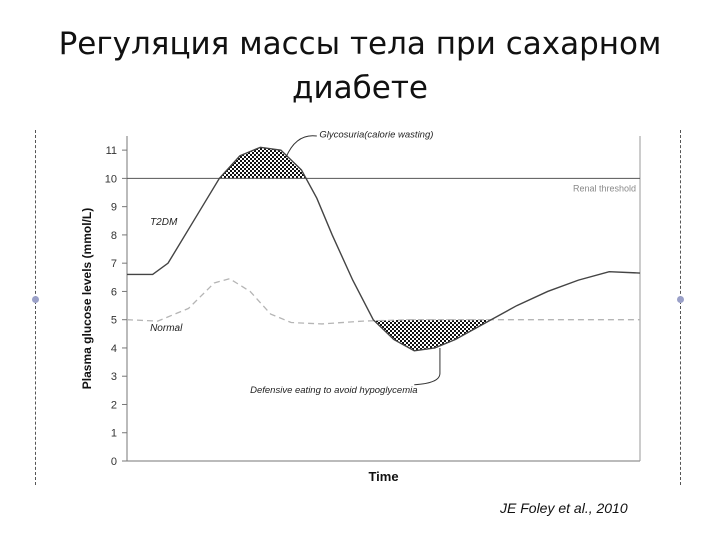 The height and width of the screenshot is (540, 720). I want to click on y-tick-label: 0, so click(114, 462).